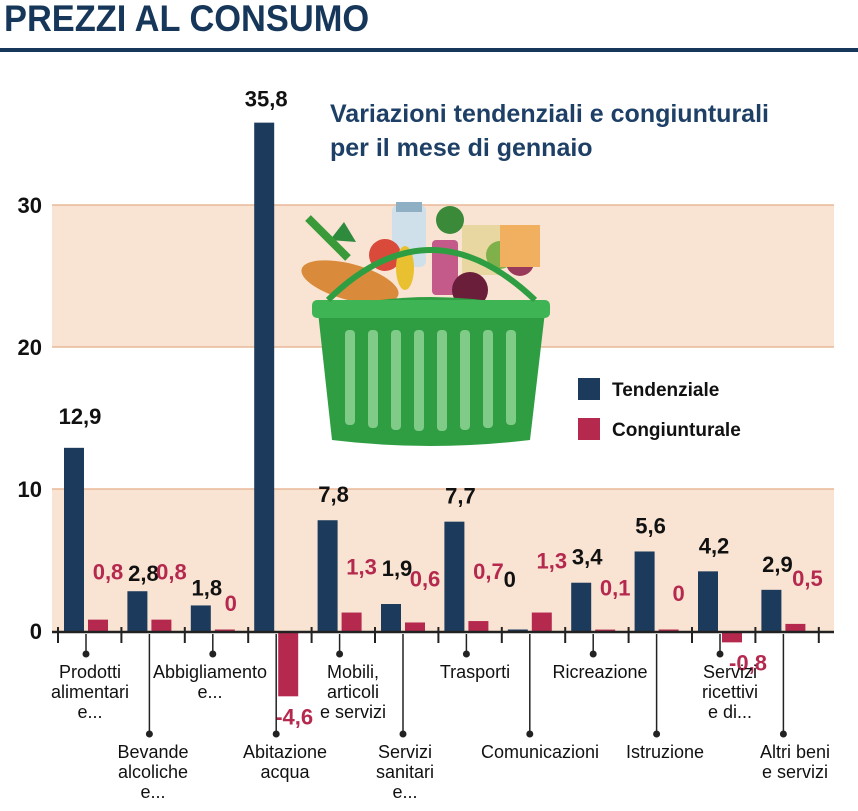  Describe the element at coordinates (777, 564) in the screenshot. I see `value-label-tendenziale-11: 2,9` at that location.